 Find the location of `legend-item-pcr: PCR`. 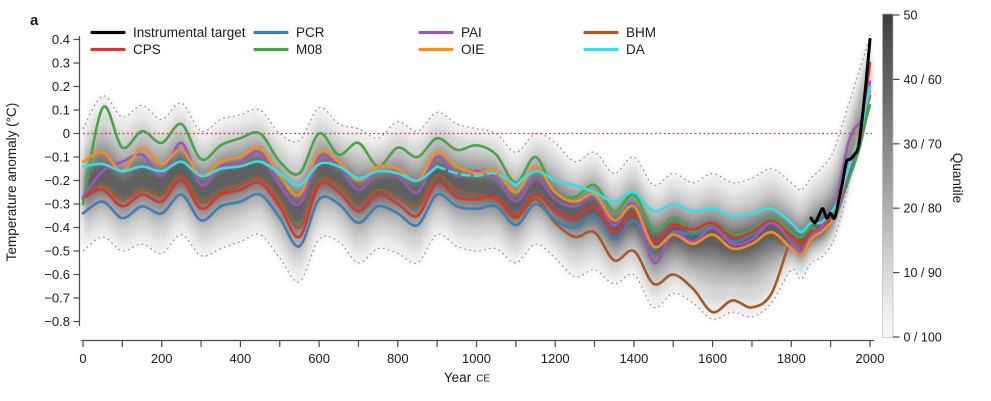

legend-item-pcr: PCR is located at coordinates (289, 32).